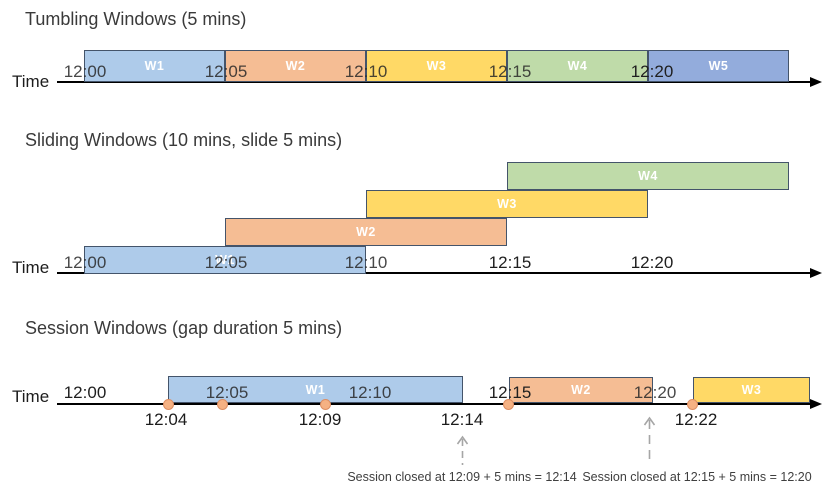  What do you see at coordinates (85, 71) in the screenshot?
I see `tumbling-tick-1200: 12:00` at bounding box center [85, 71].